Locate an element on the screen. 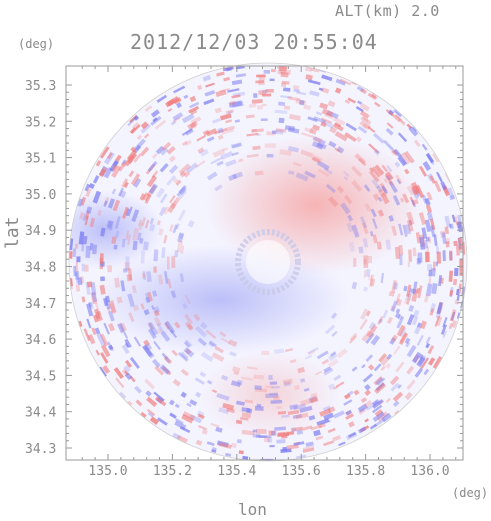  x-axis-unit: (deg) is located at coordinates (470, 493).